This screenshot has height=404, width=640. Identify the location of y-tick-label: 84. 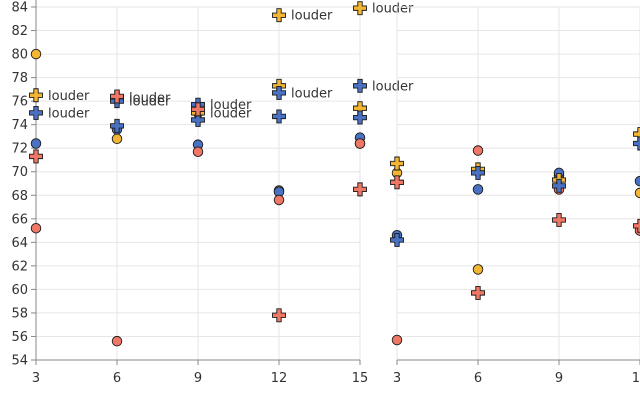
(19, 8).